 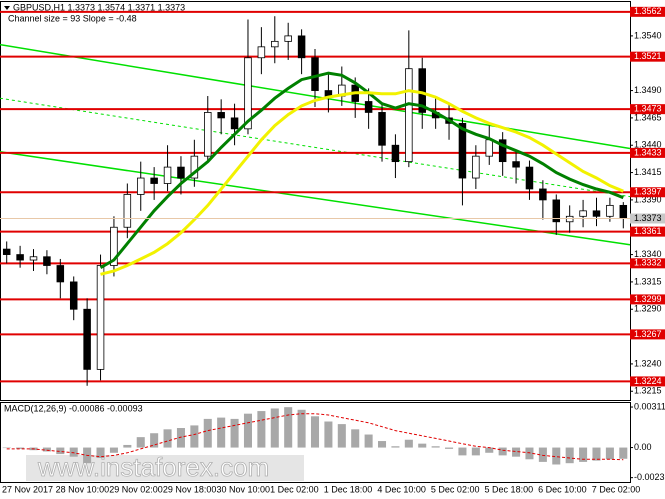 I want to click on y-tick-label: 1.3215, so click(x=648, y=391).